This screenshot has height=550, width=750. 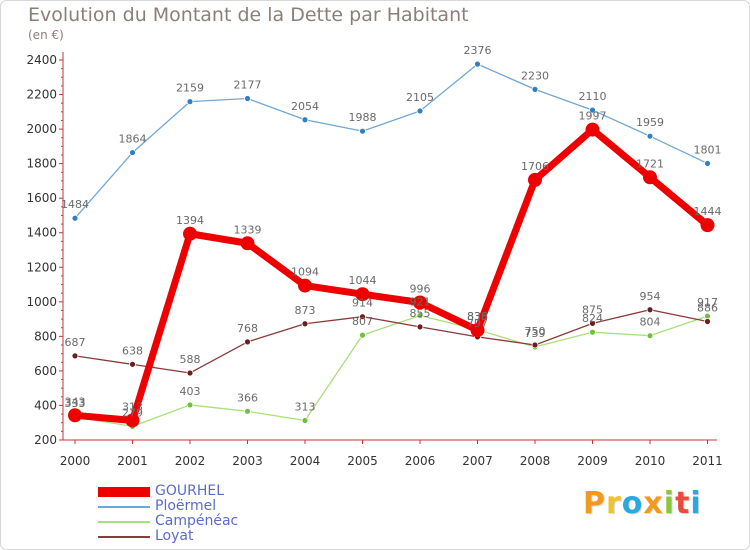 I want to click on data-label-gourhel: 836, so click(x=477, y=316).